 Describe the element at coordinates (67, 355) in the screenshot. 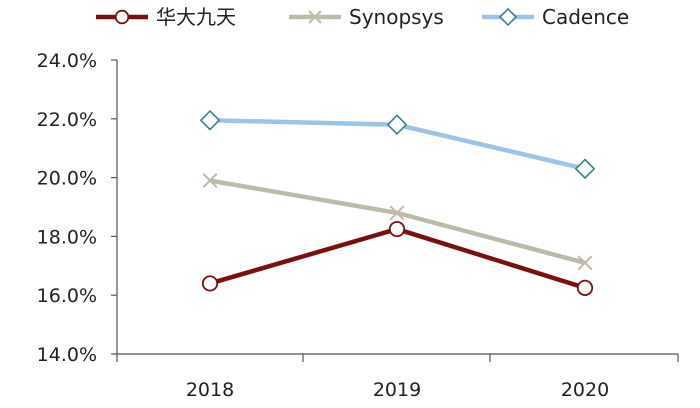

I see `y-tick-label: 14.0%` at that location.